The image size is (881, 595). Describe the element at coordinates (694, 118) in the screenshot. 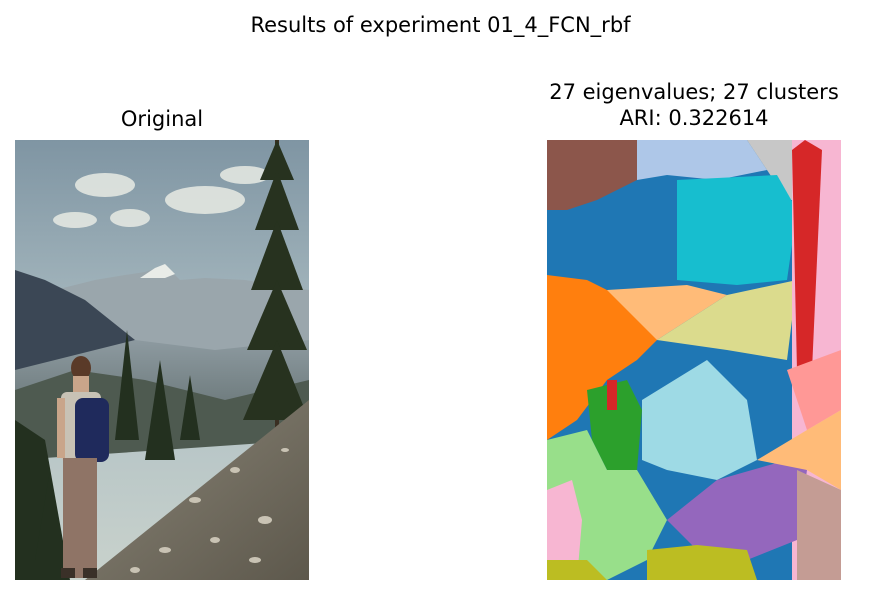

I see `result-title-ari: ARI: 0.322614` at that location.